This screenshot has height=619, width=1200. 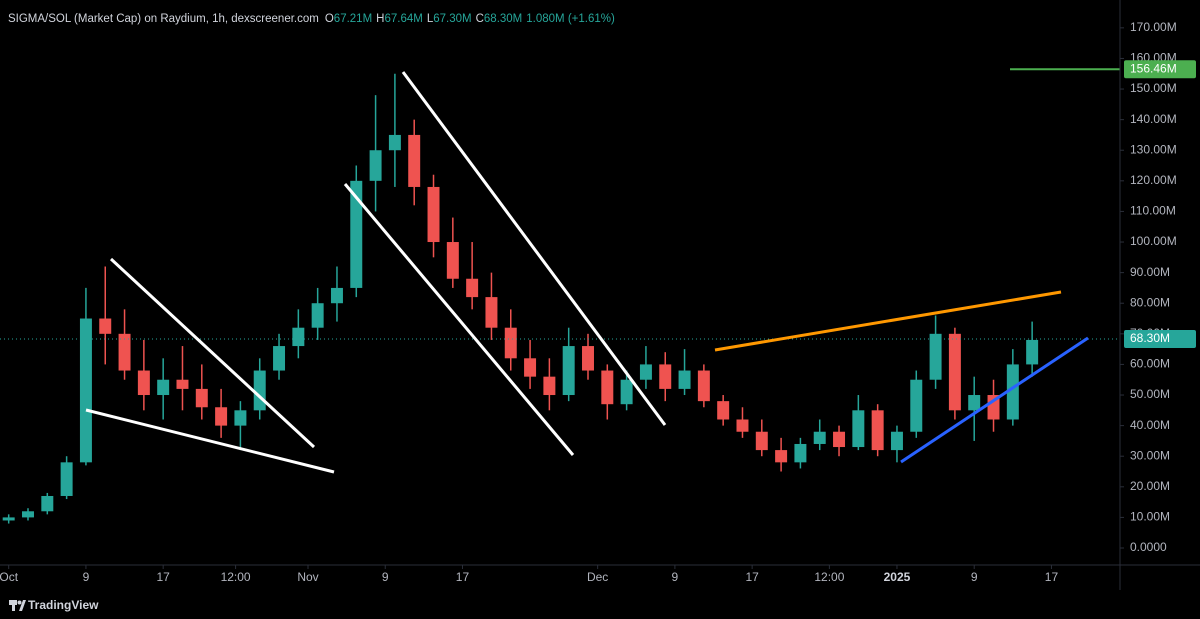 I want to click on footer-brand: TradingView, so click(x=63, y=605).